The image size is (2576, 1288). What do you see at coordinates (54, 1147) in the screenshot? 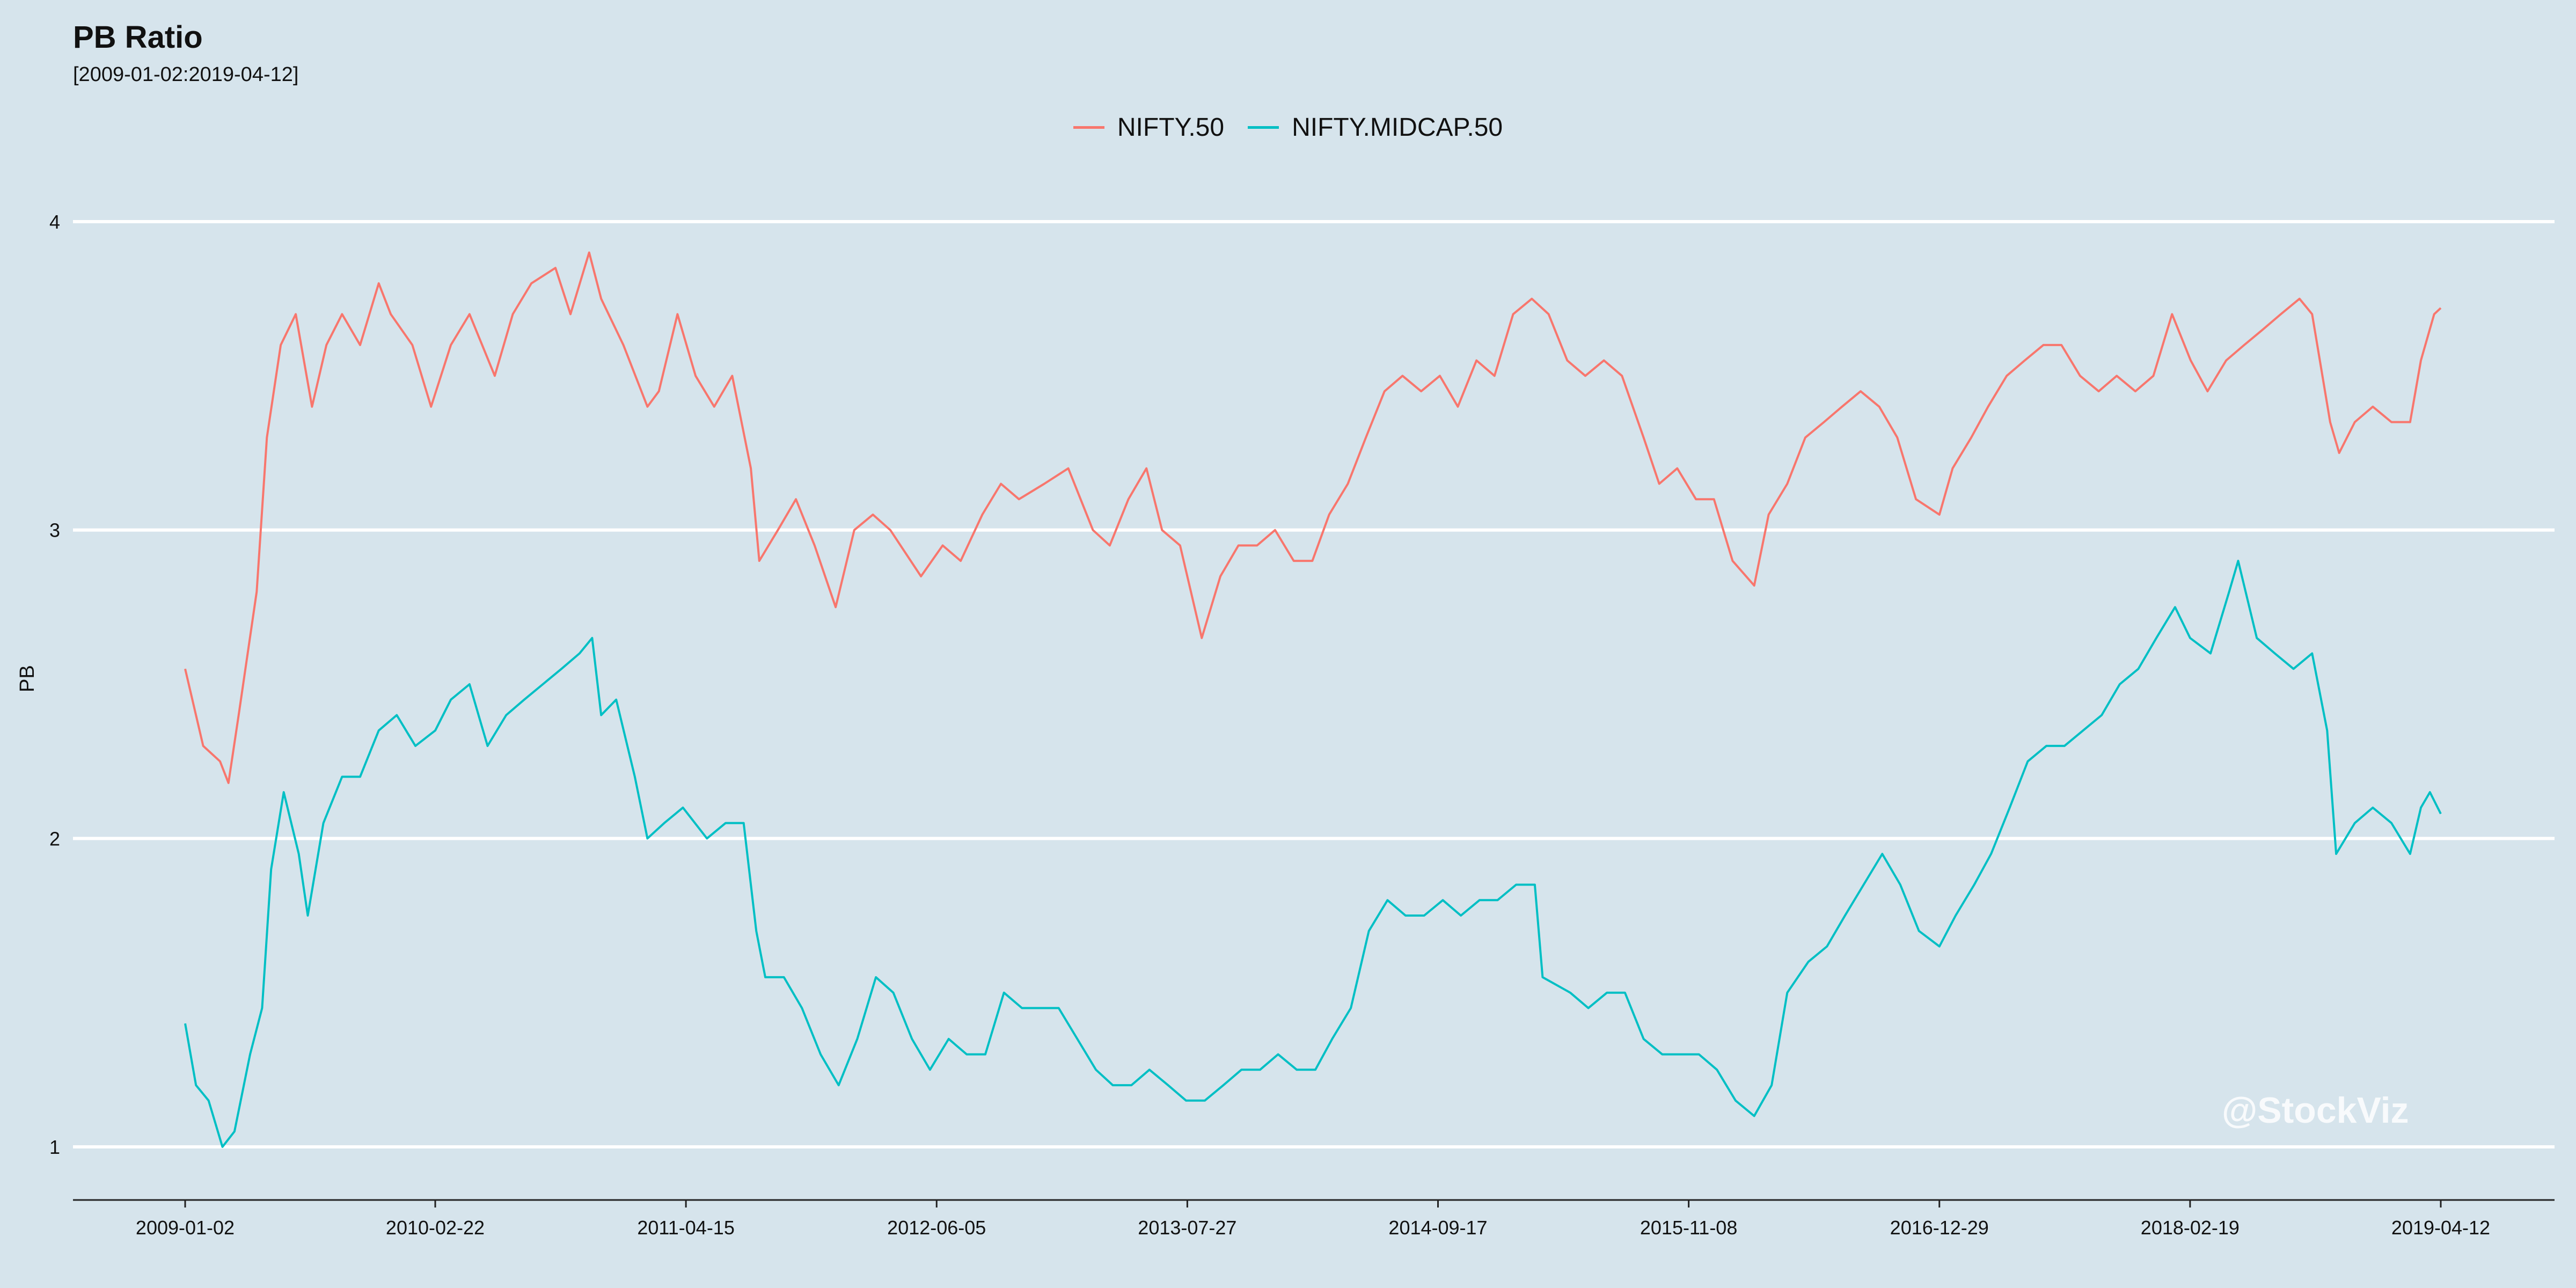
I see `y-tick-label: 1` at bounding box center [54, 1147].